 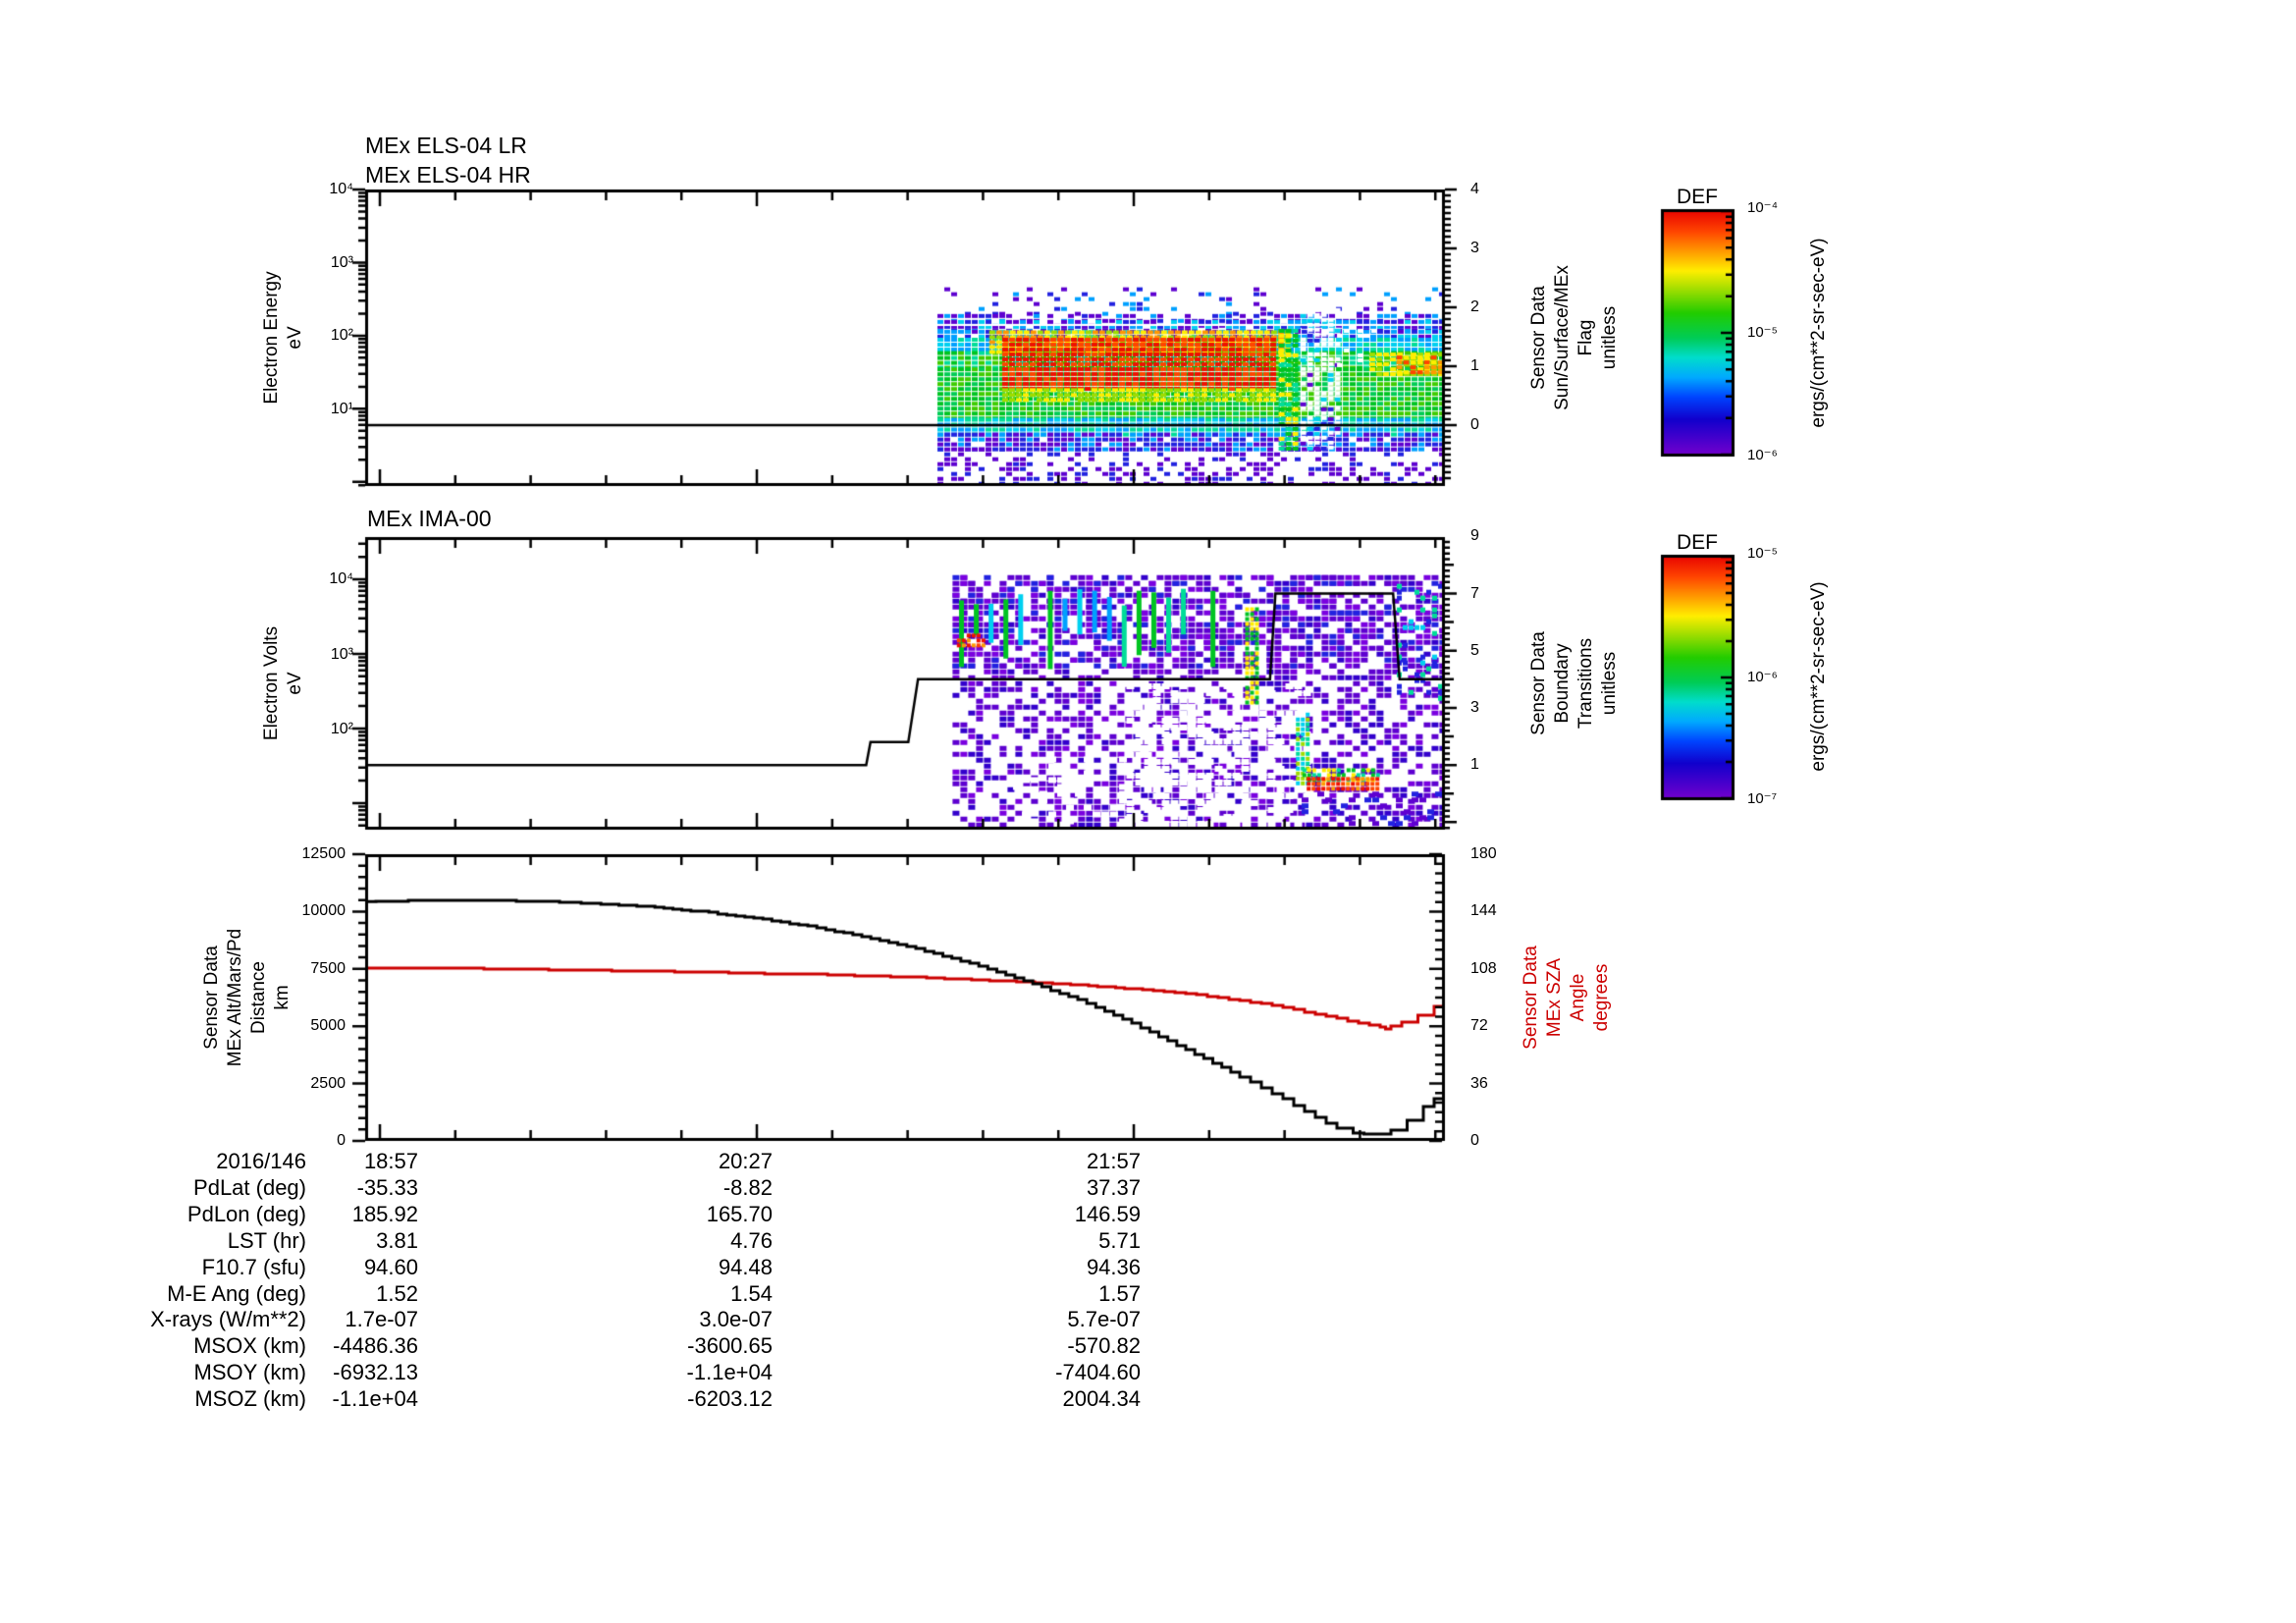 I want to click on els-title-lr: MEx ELS-04 LR, so click(x=446, y=145).